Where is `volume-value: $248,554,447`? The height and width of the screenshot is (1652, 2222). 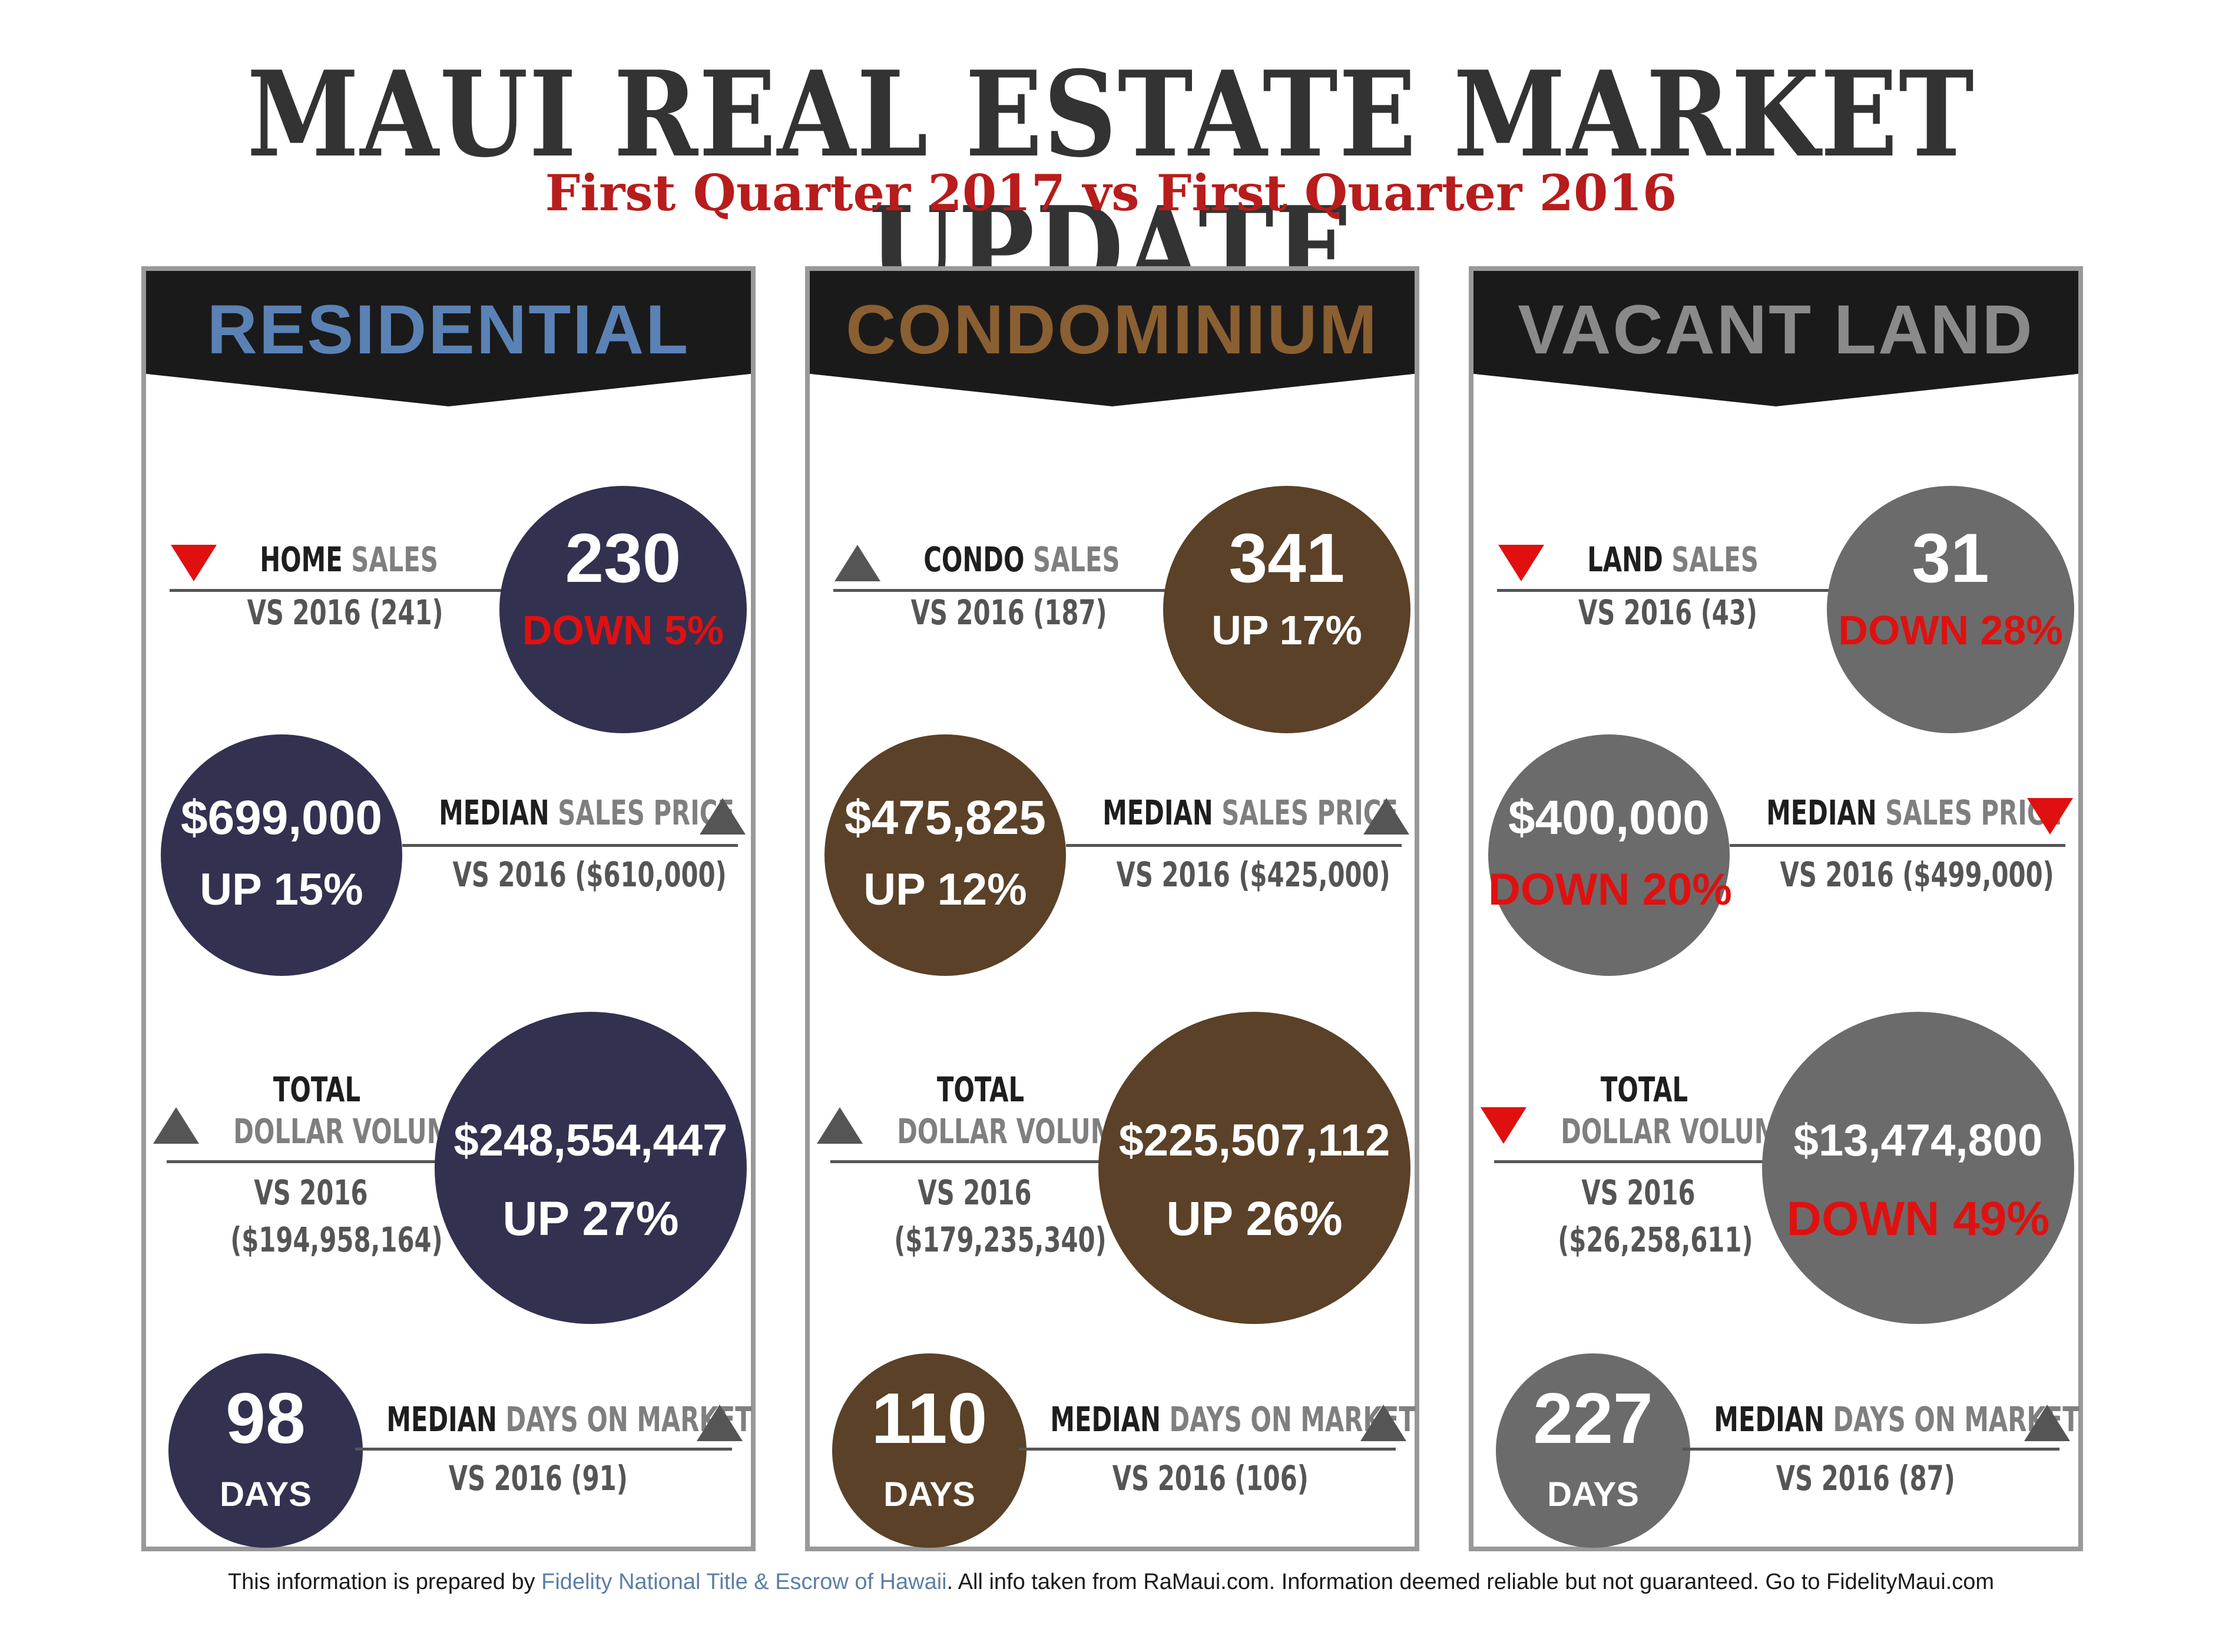
volume-value: $248,554,447 is located at coordinates (590, 1140).